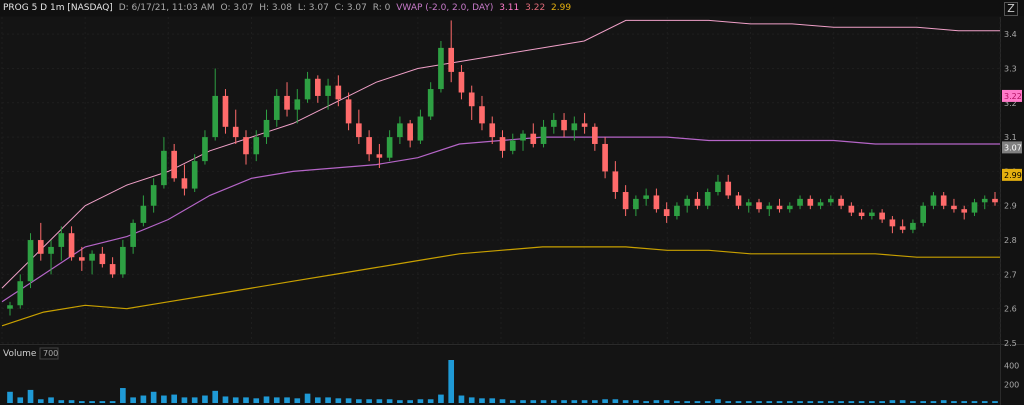 This screenshot has width=1024, height=405. What do you see at coordinates (535, 8) in the screenshot?
I see `vwap-mid-value: 3.22` at bounding box center [535, 8].